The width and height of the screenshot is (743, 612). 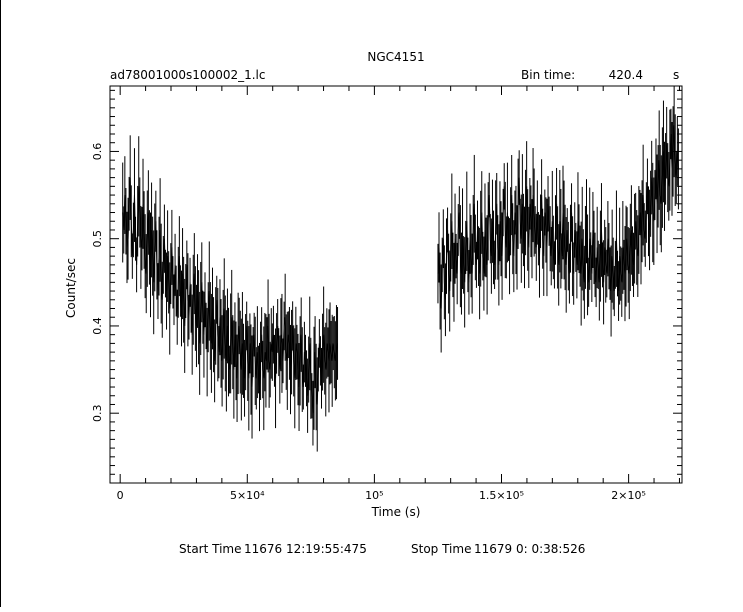 I want to click on start-time-value: 11676 12:19:55:475, so click(x=305, y=549).